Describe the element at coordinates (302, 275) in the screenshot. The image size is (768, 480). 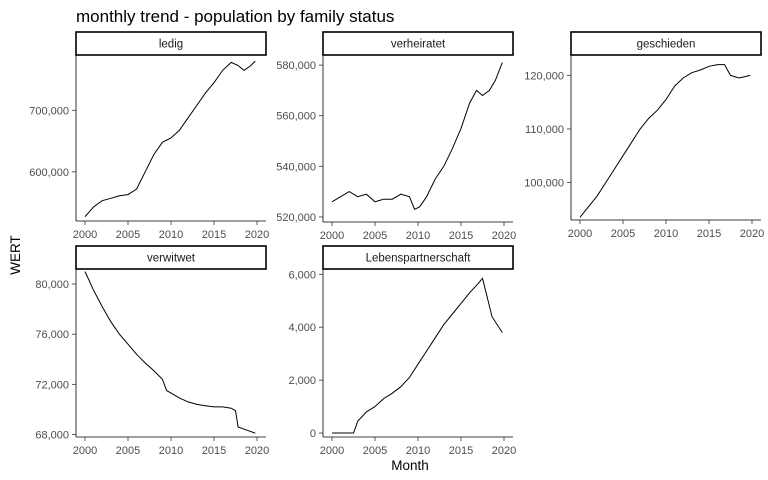
I see `y-tick-label: 6,000` at that location.